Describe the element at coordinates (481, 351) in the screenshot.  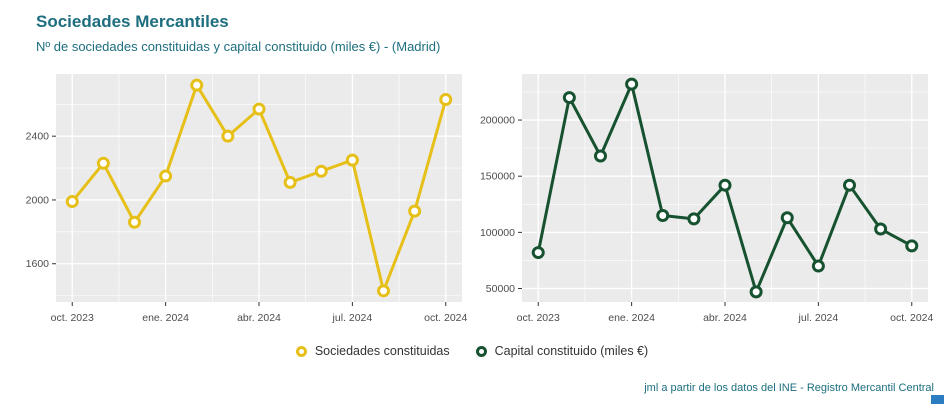
I see `green-circle-marker-icon` at that location.